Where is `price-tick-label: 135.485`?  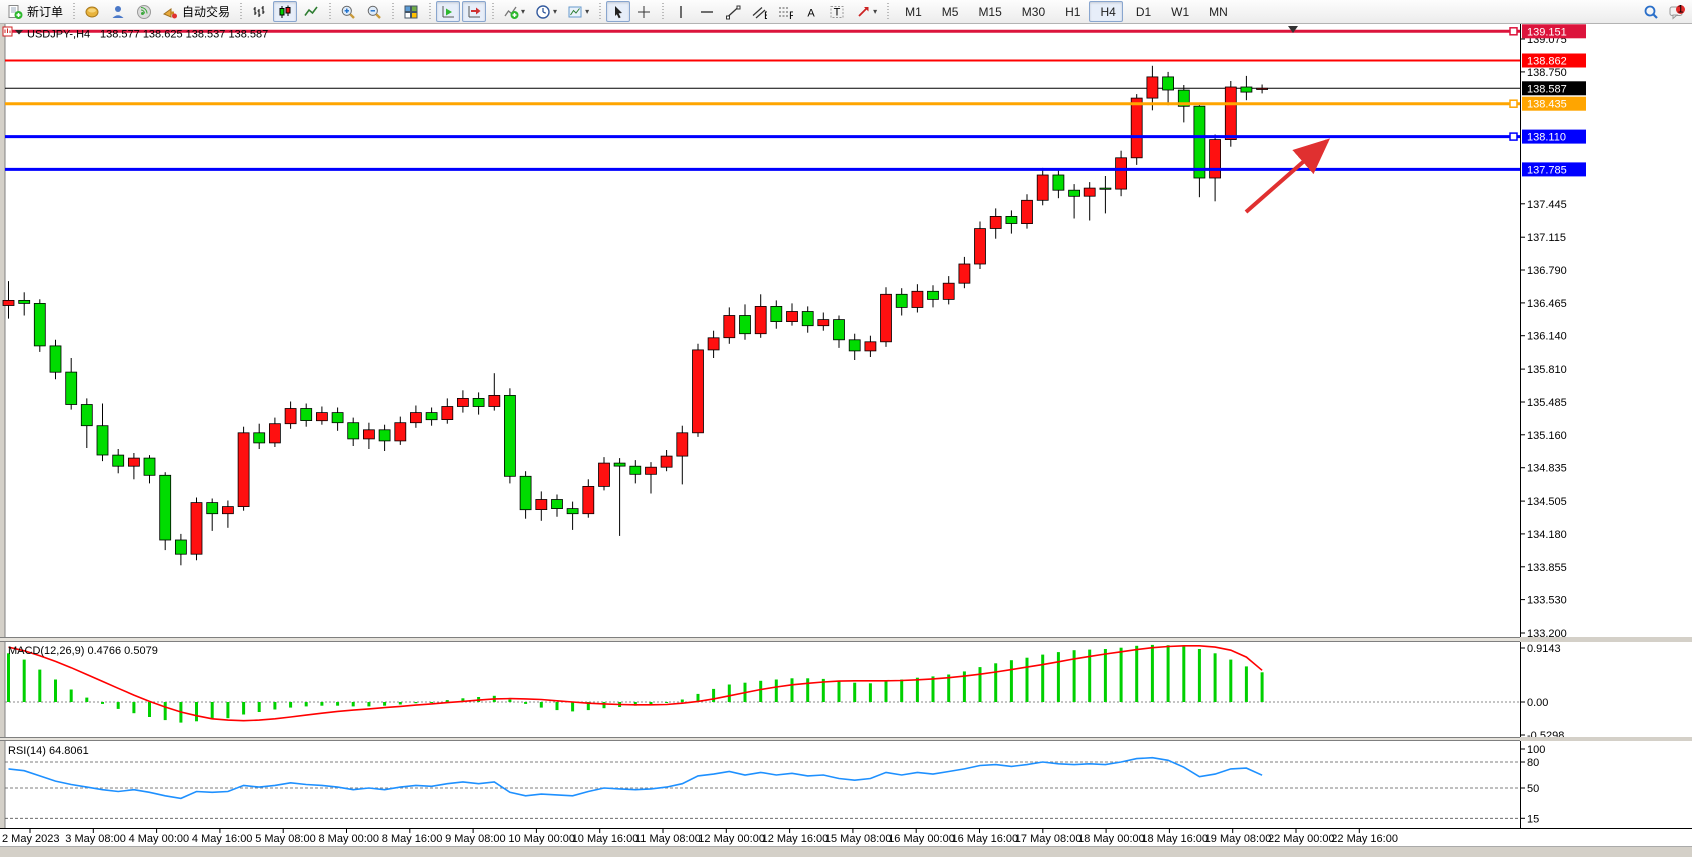
price-tick-label: 135.485 is located at coordinates (1547, 403).